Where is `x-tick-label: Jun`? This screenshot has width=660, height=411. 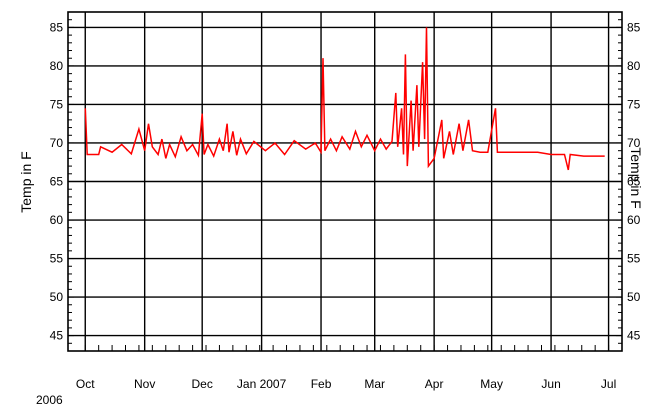
x-tick-label: Jun is located at coordinates (550, 384).